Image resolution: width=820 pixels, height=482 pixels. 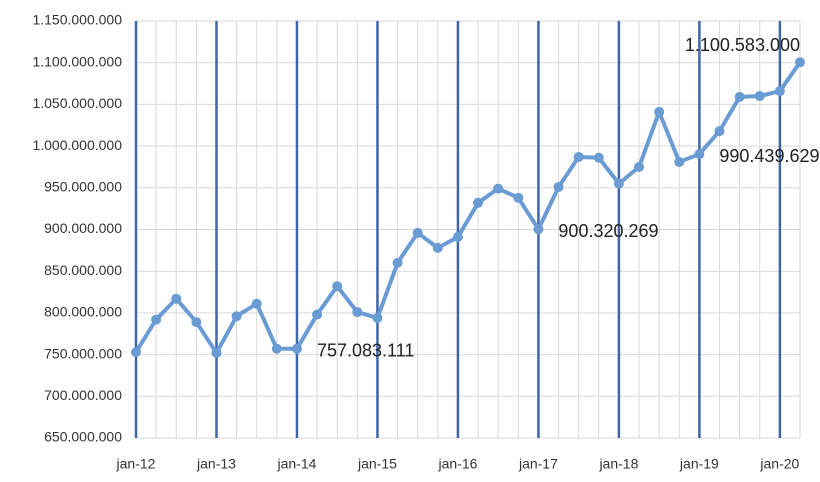 I want to click on data-label: 1.100.583.000, so click(x=742, y=45).